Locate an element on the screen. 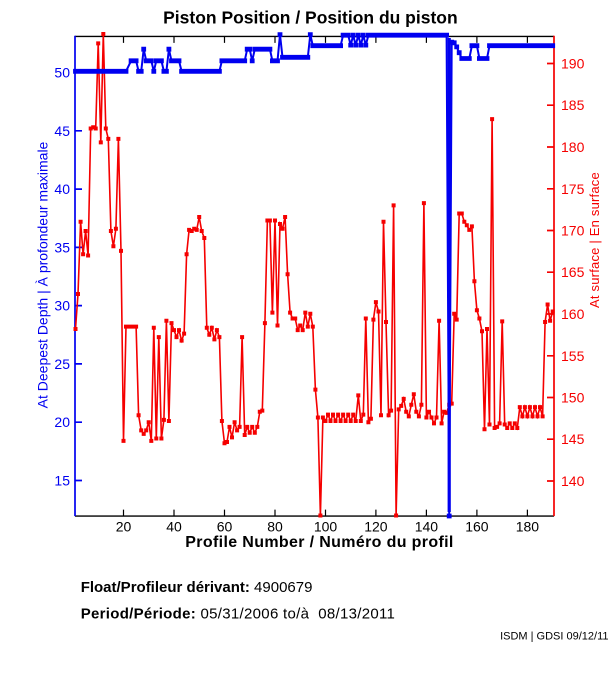  svg-text:At Deepest Depth | À profondeu: At Deepest Depth | À profondeur maximale is located at coordinates (43, 274).